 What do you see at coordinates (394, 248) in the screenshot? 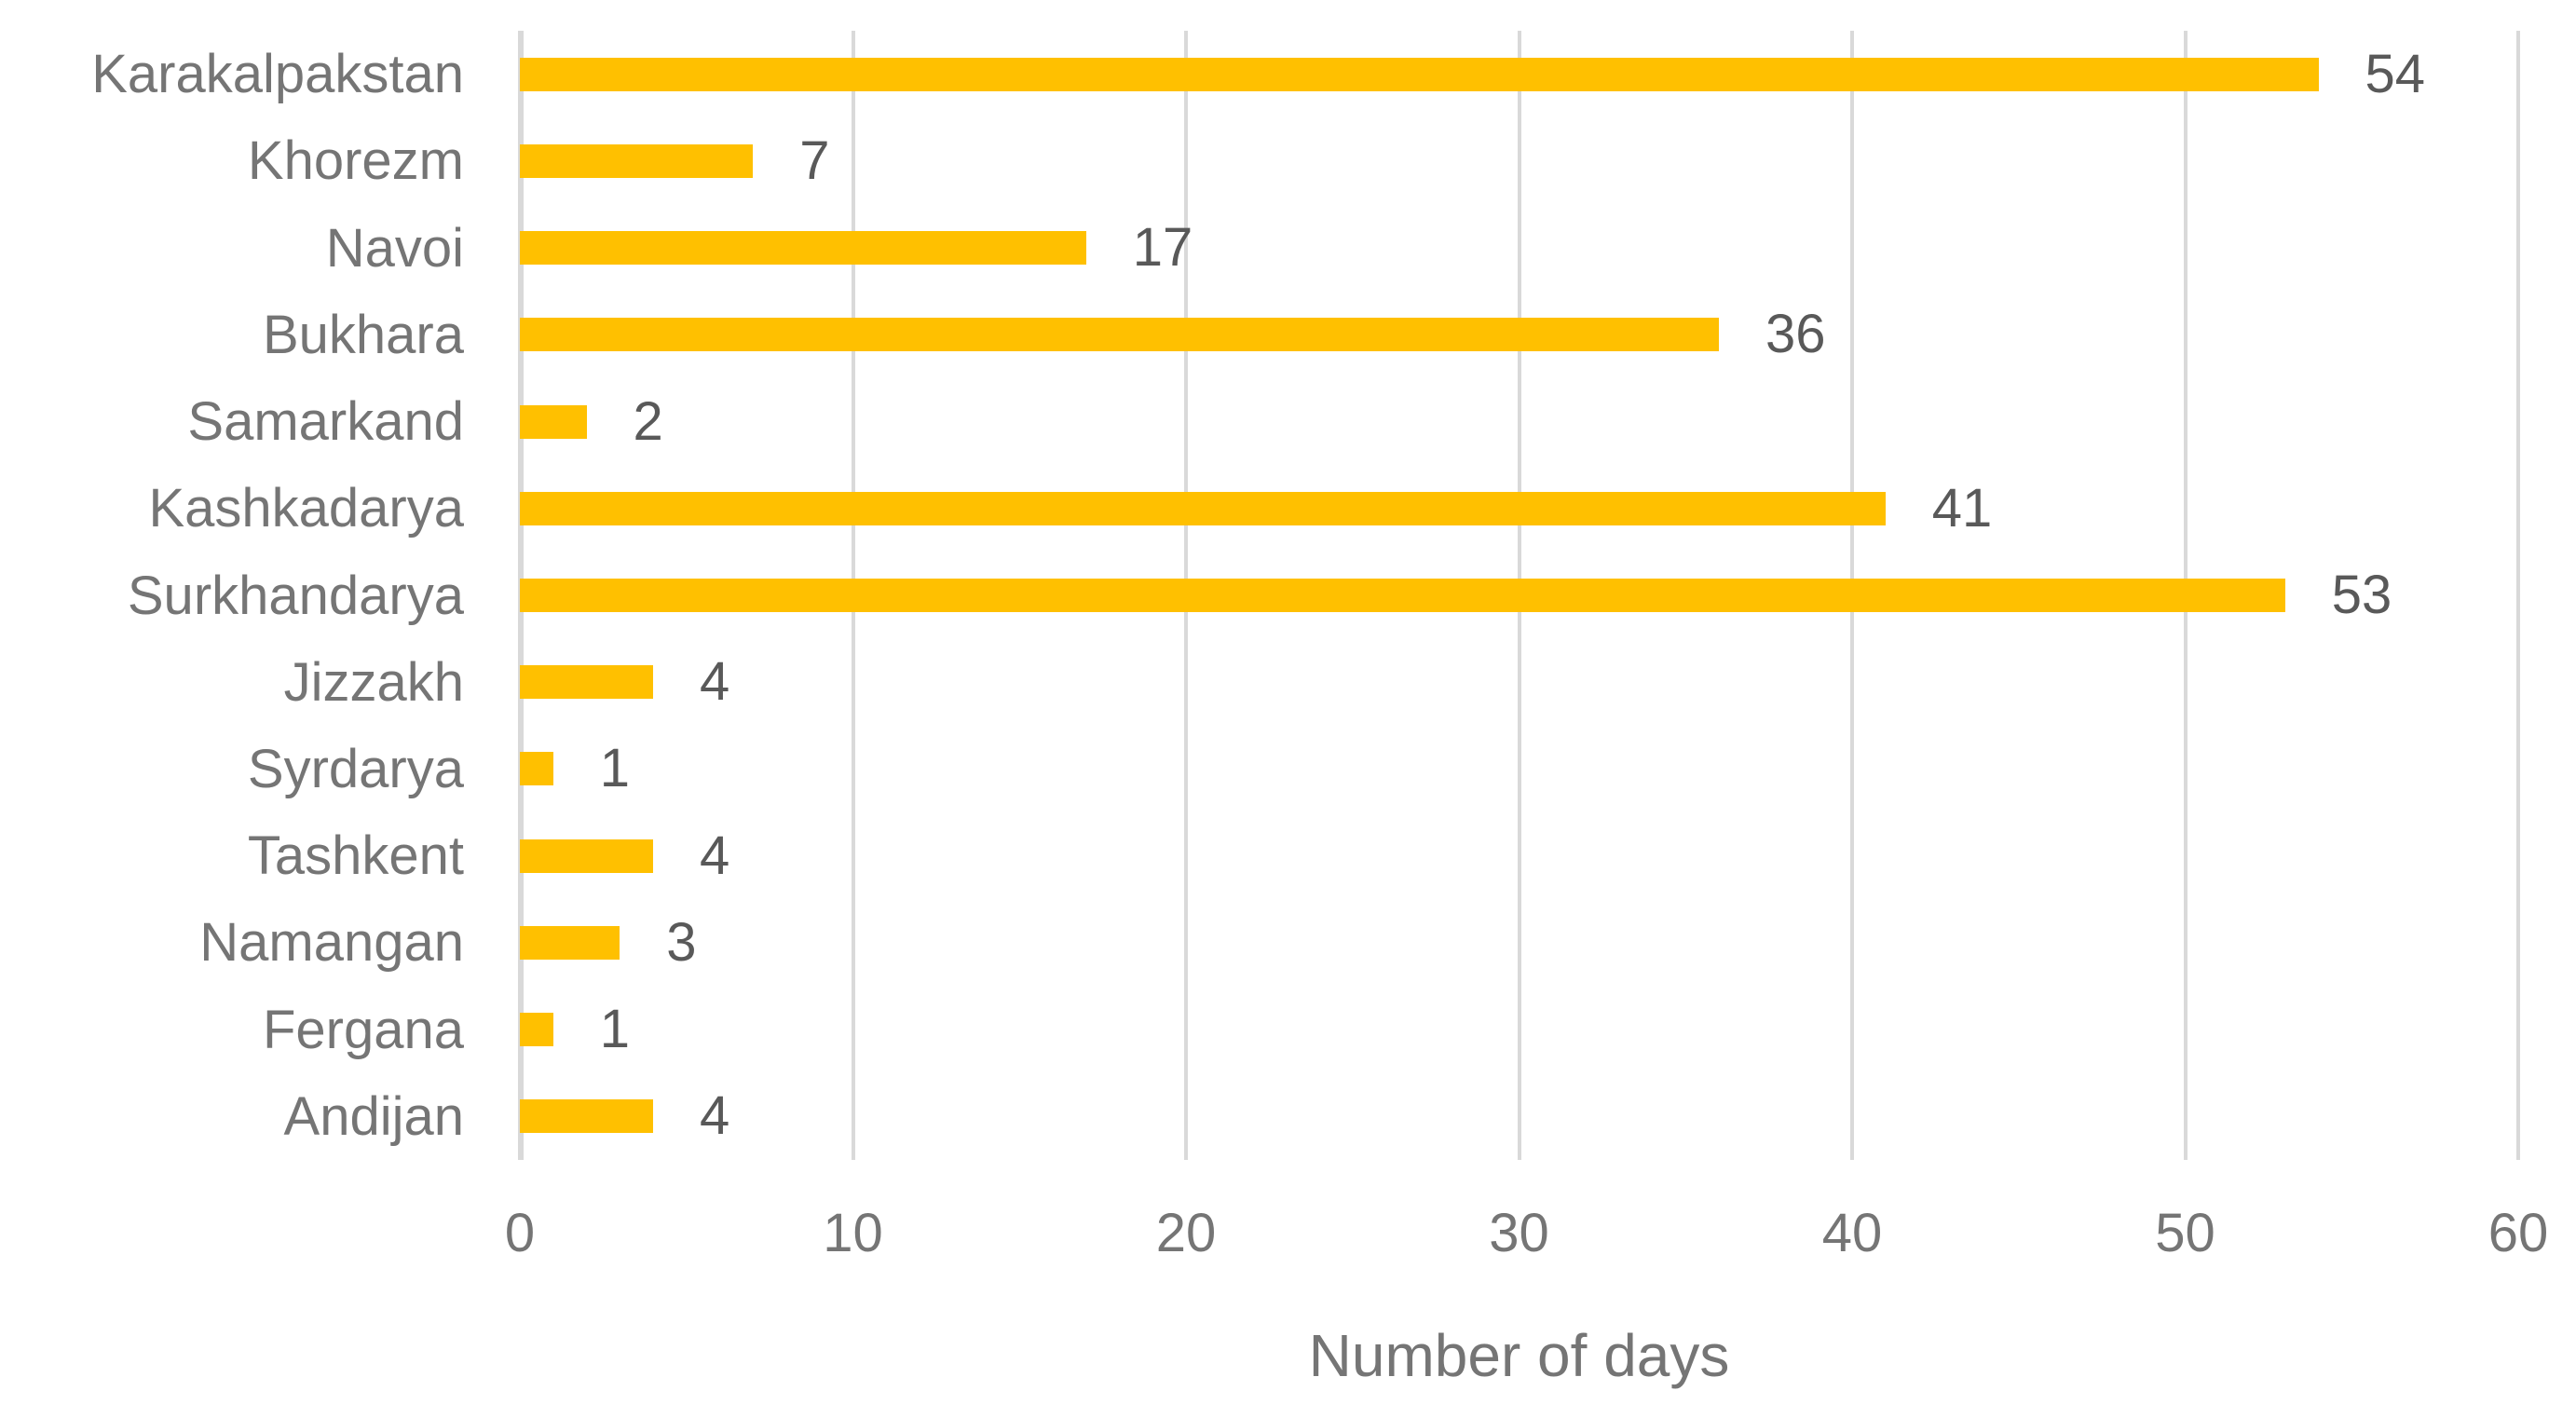
I see `category-label: Navoi` at bounding box center [394, 248].